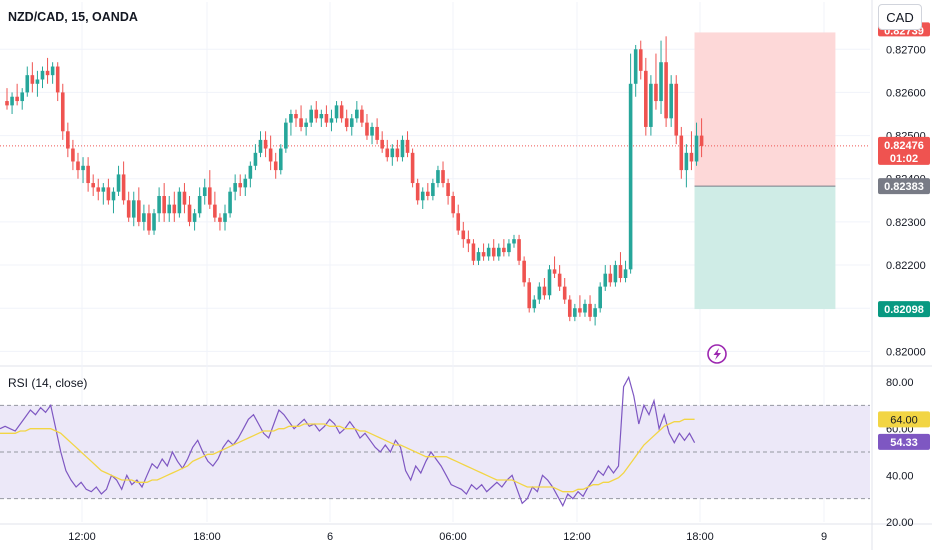  I want to click on currency-button: CAD, so click(900, 17).